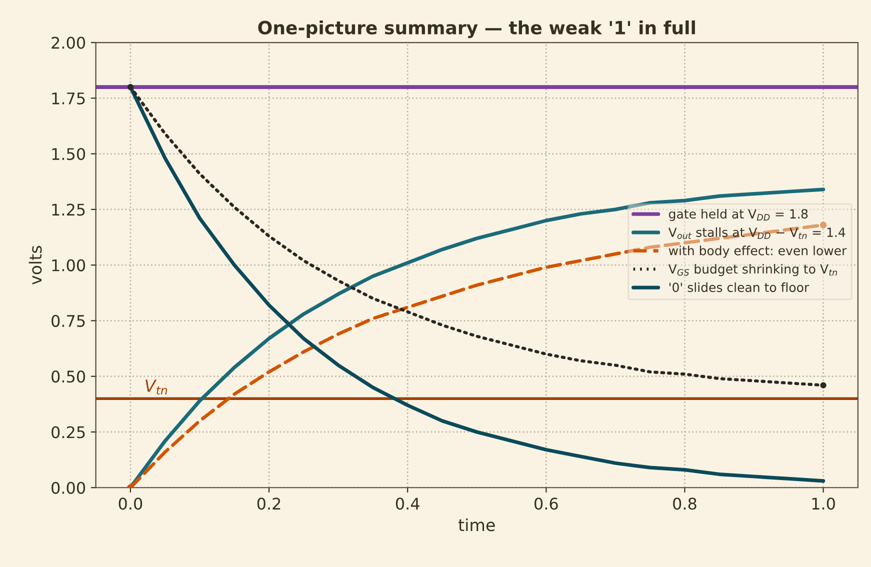 The height and width of the screenshot is (567, 871). I want to click on y-tick-label: 1.50, so click(69, 154).